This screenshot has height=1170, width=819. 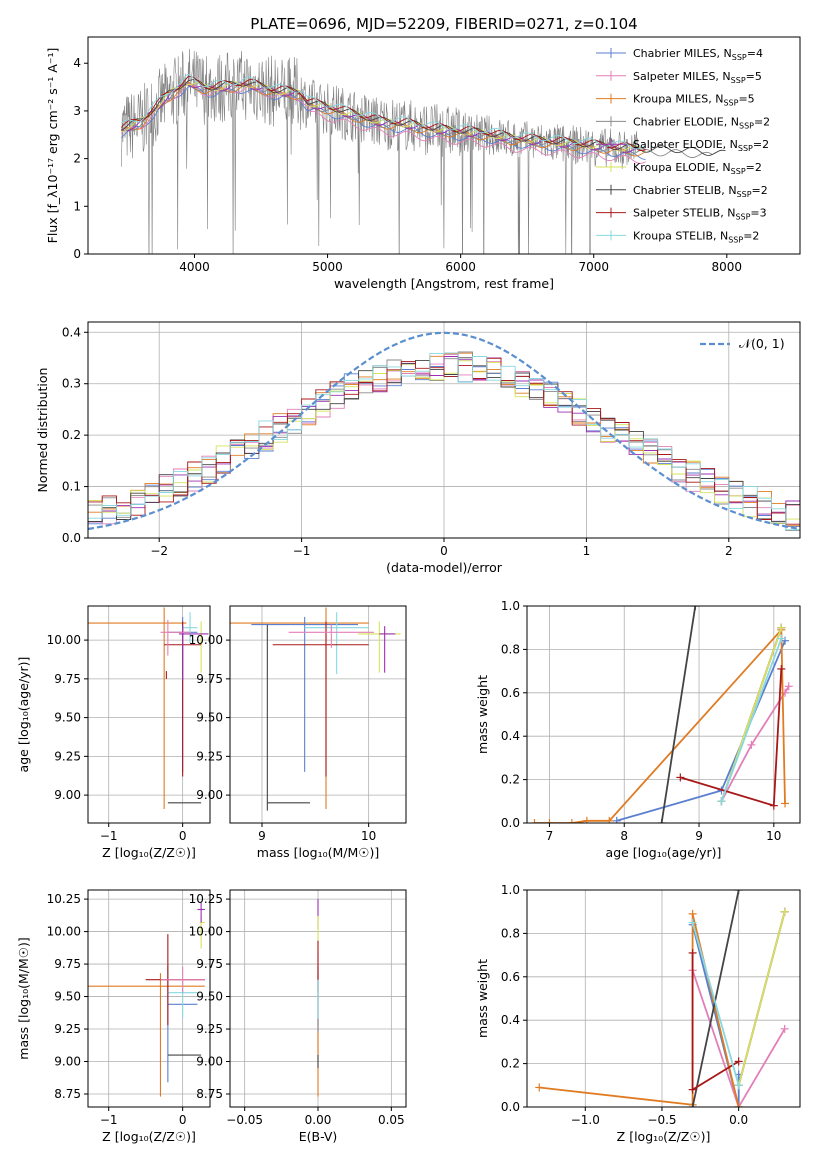 What do you see at coordinates (510, 977) in the screenshot?
I see `y-tick-label: 0.6` at bounding box center [510, 977].